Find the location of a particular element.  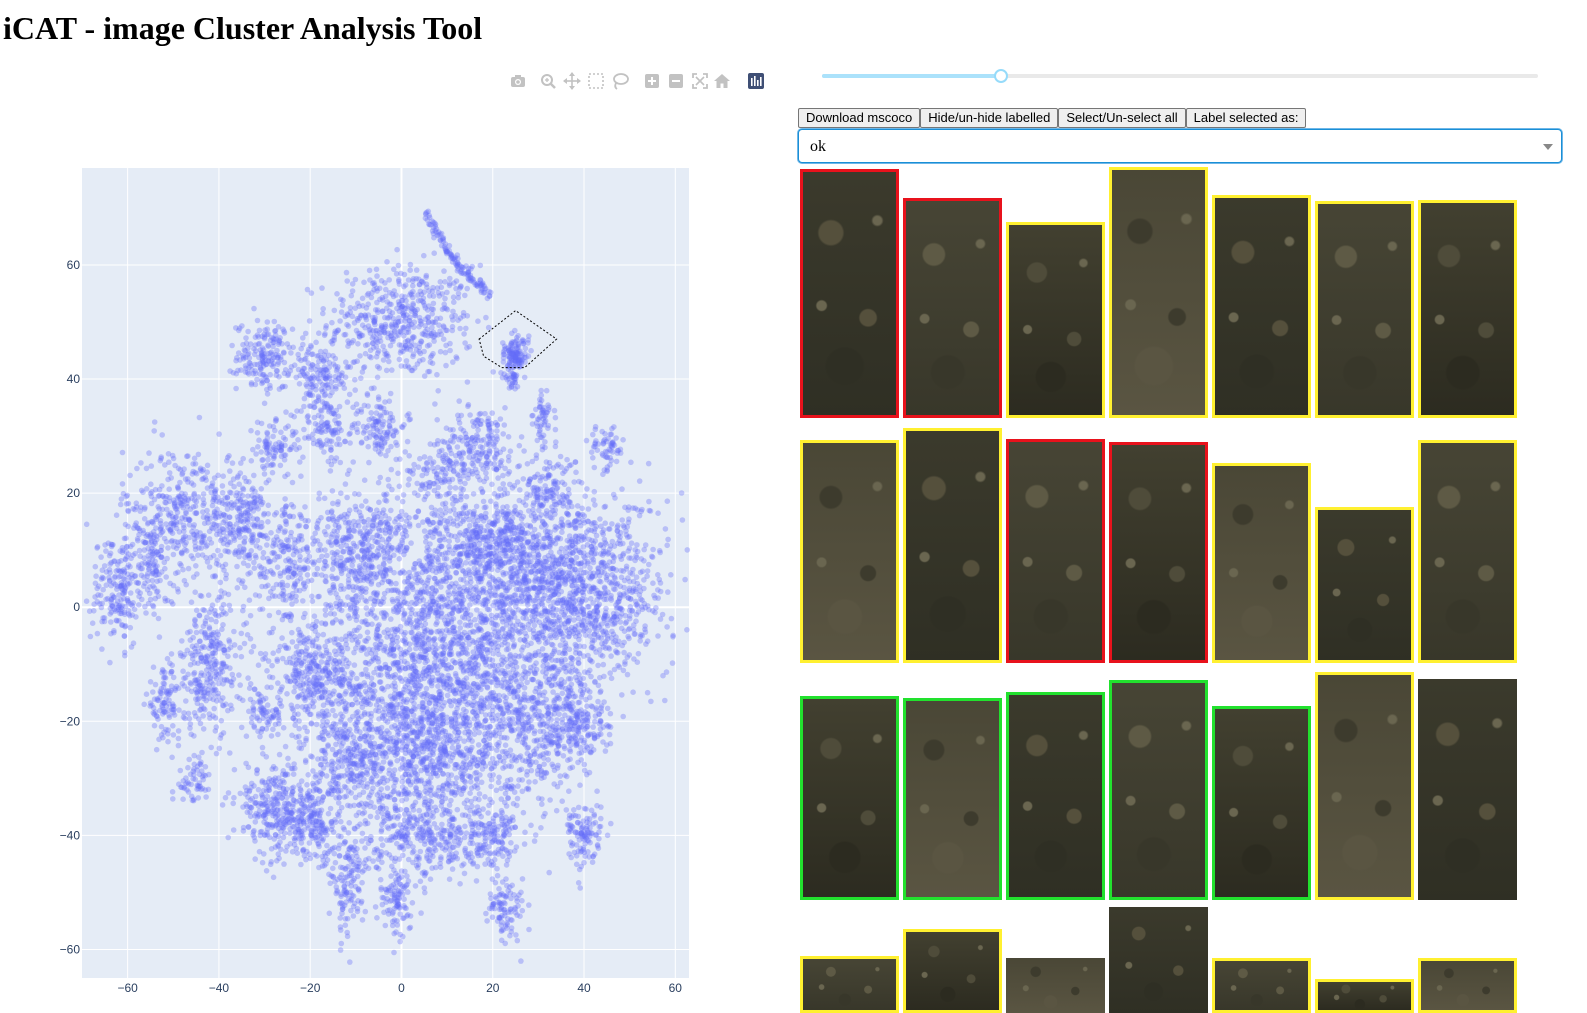

box-select-button is located at coordinates (596, 81).